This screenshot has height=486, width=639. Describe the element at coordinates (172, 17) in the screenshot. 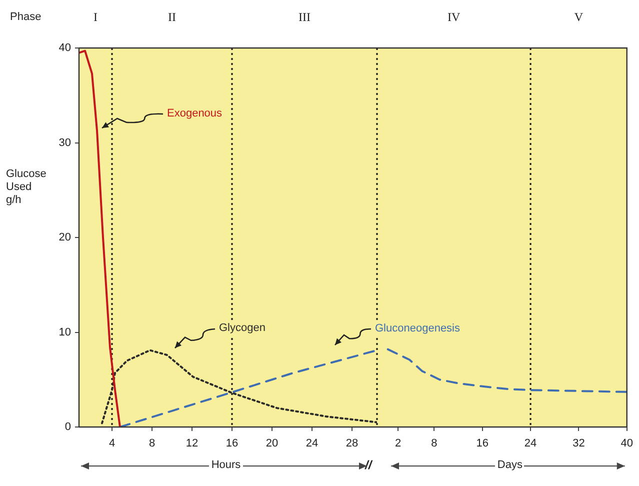

I see `text: II` at that location.